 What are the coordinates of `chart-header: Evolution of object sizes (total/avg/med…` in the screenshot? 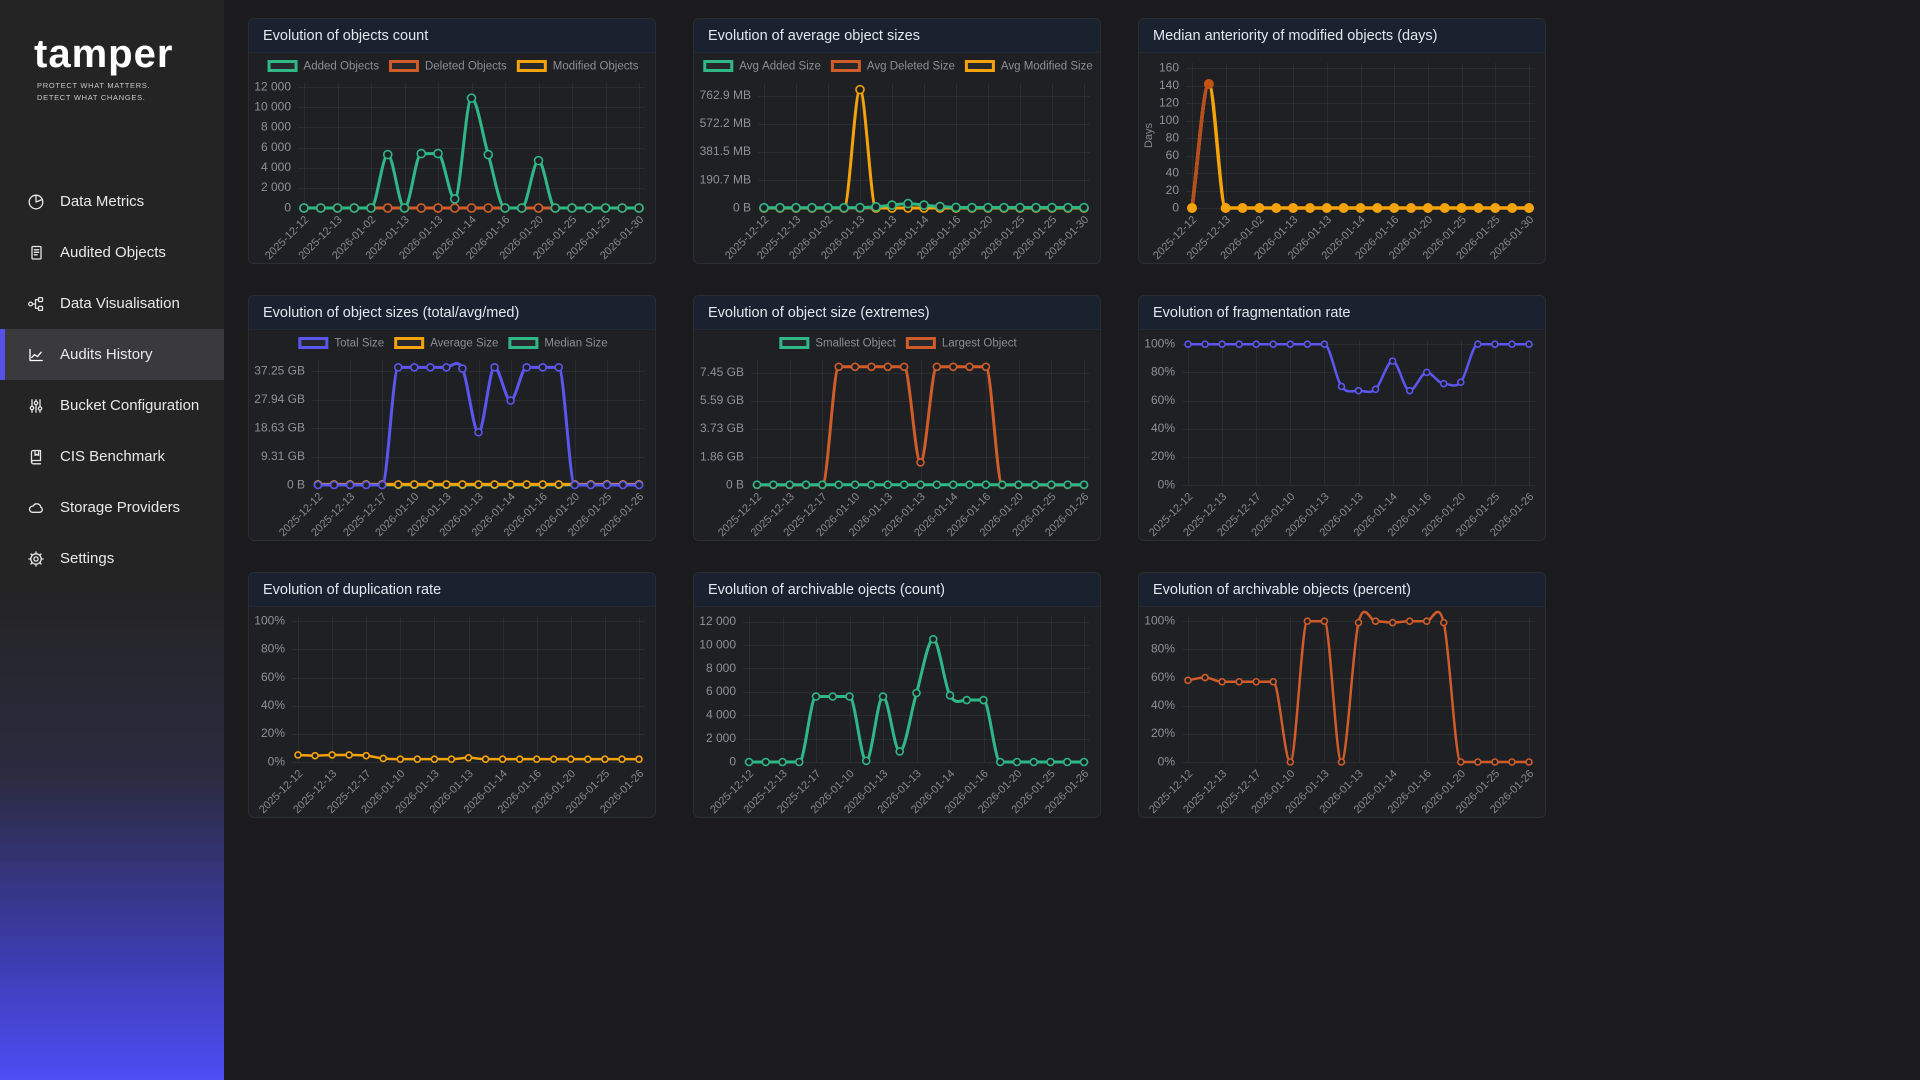 It's located at (452, 313).